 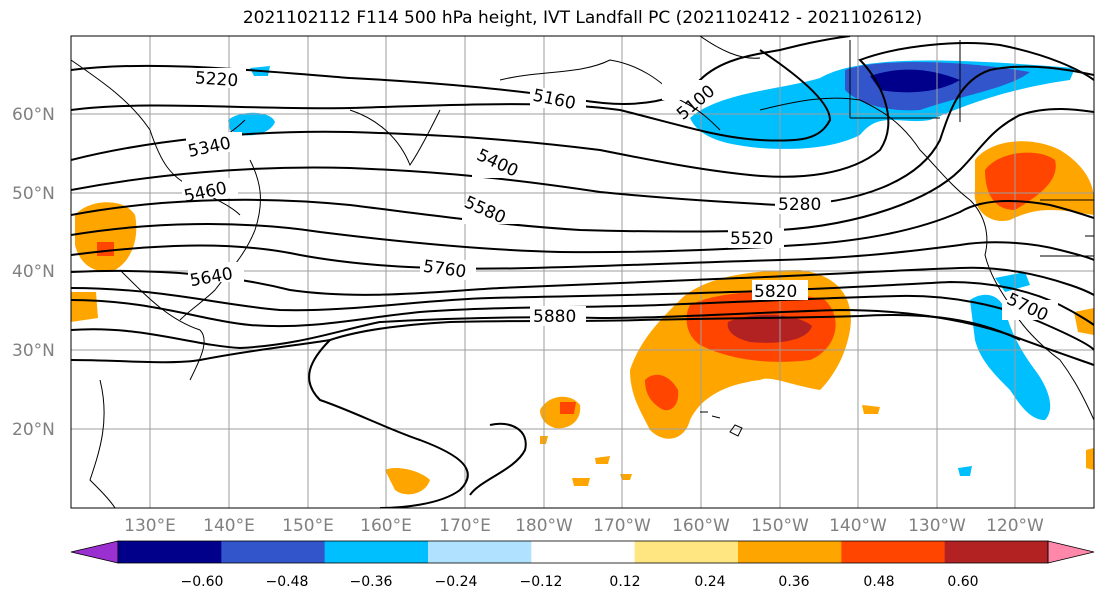 I want to click on positive-anomaly-small-d, so click(x=581, y=482).